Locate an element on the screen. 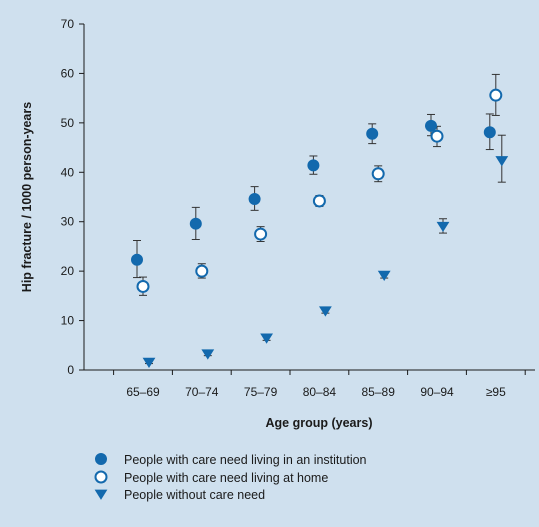 This screenshot has width=539, height=527. x-tick-label: 65–69 is located at coordinates (143, 392).